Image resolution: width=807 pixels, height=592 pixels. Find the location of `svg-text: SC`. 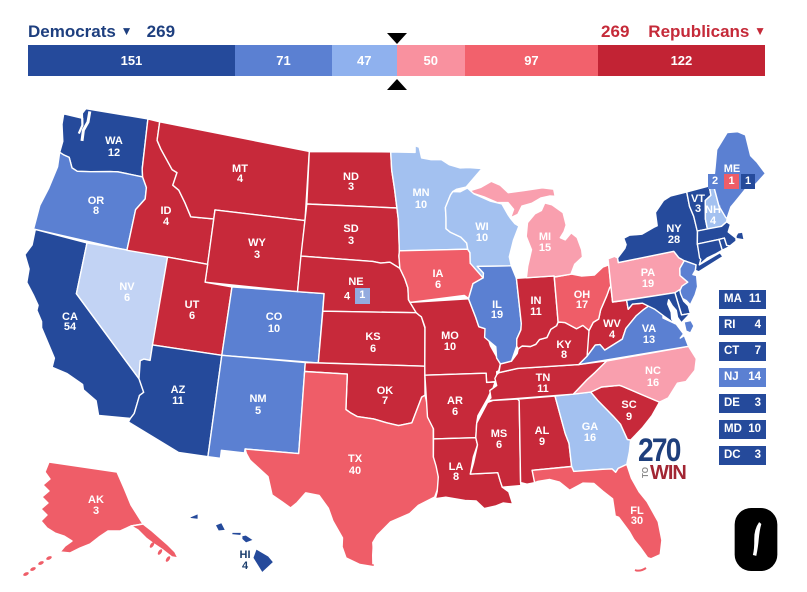

svg-text: SC is located at coordinates (628, 405).